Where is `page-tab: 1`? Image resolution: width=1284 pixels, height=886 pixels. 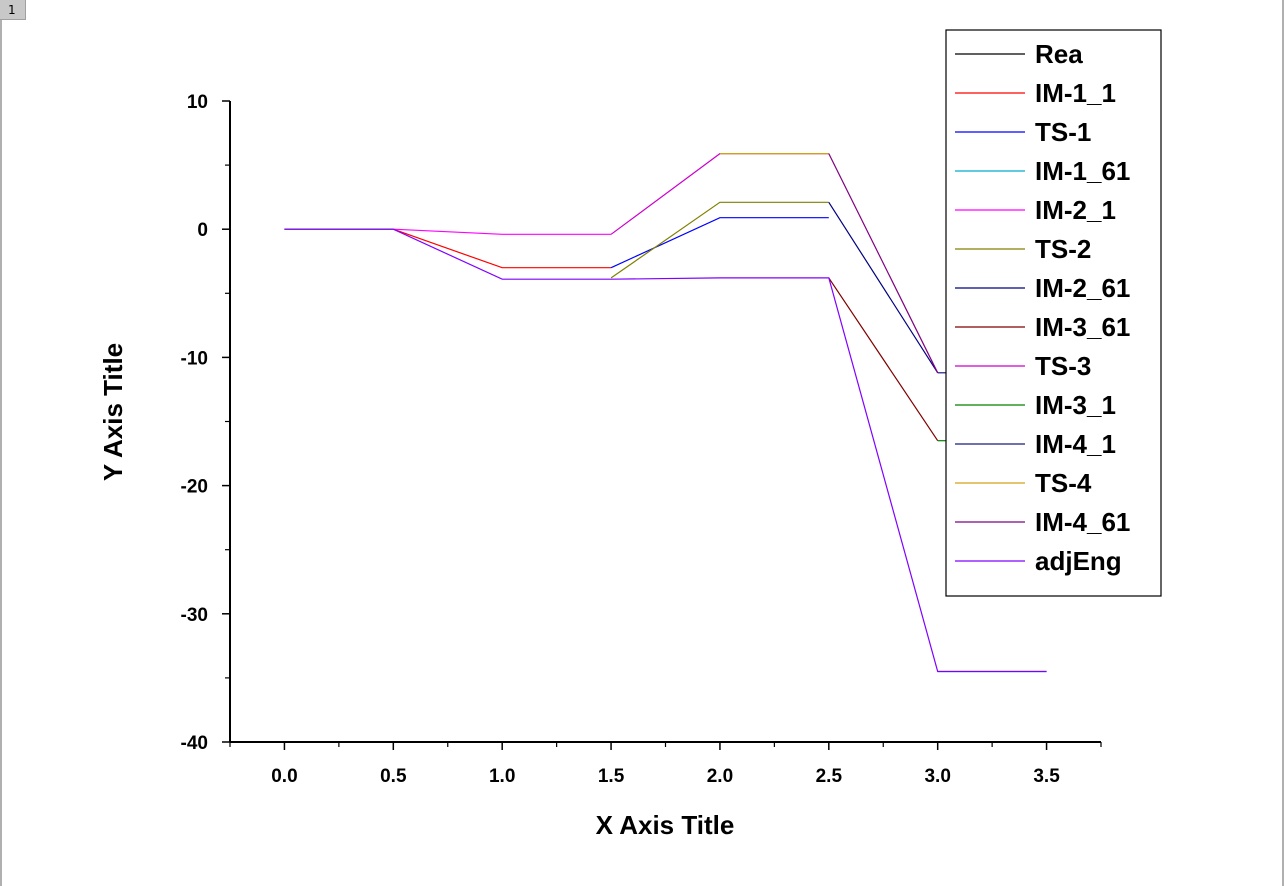
page-tab: 1 is located at coordinates (13, 10).